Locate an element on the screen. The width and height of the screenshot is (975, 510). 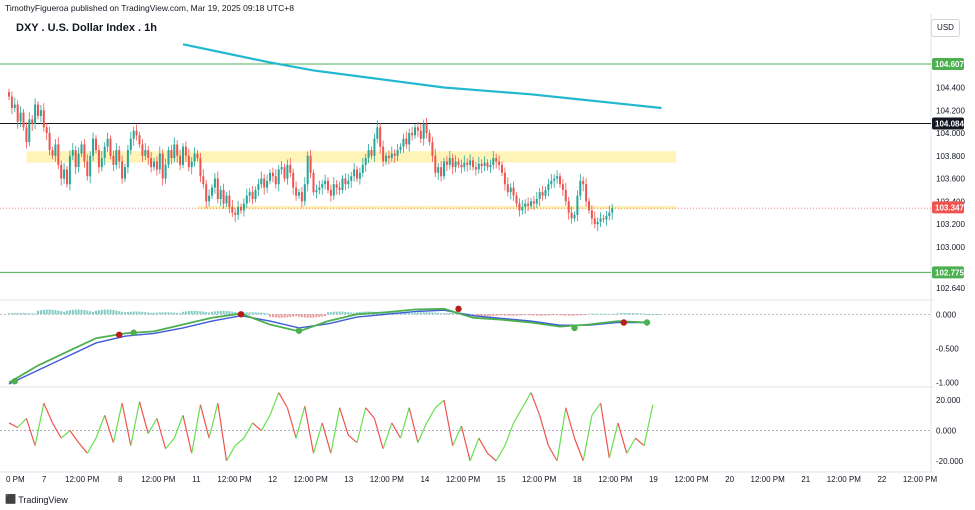
currency-button: USD is located at coordinates (945, 28).